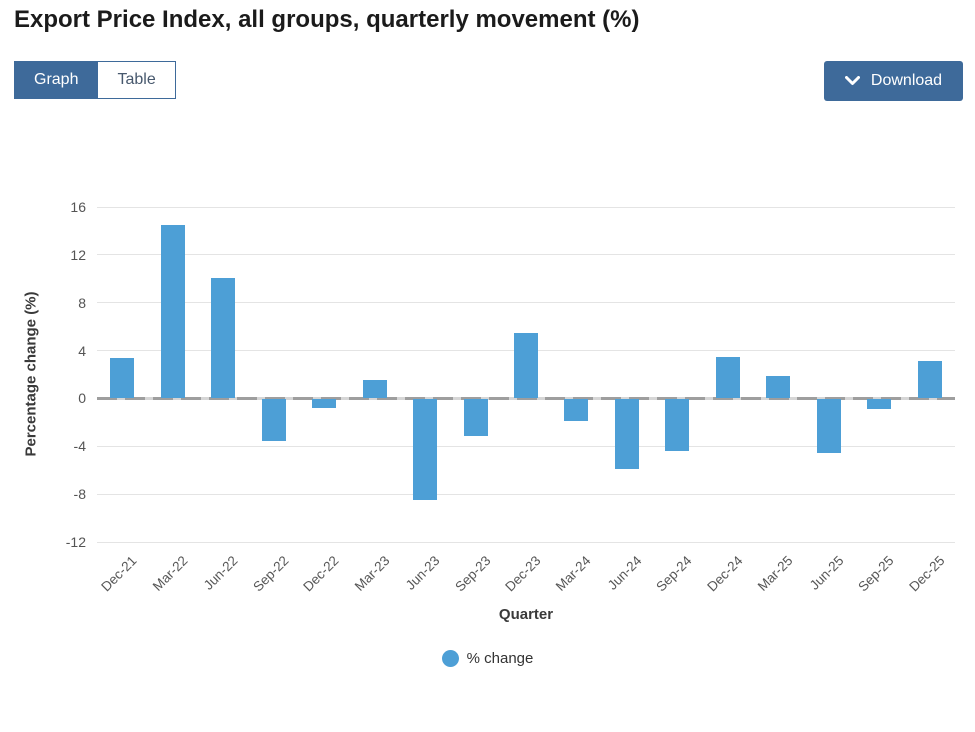 Image resolution: width=975 pixels, height=732 pixels. Describe the element at coordinates (270, 574) in the screenshot. I see `x-tick-label: Sep-22` at that location.